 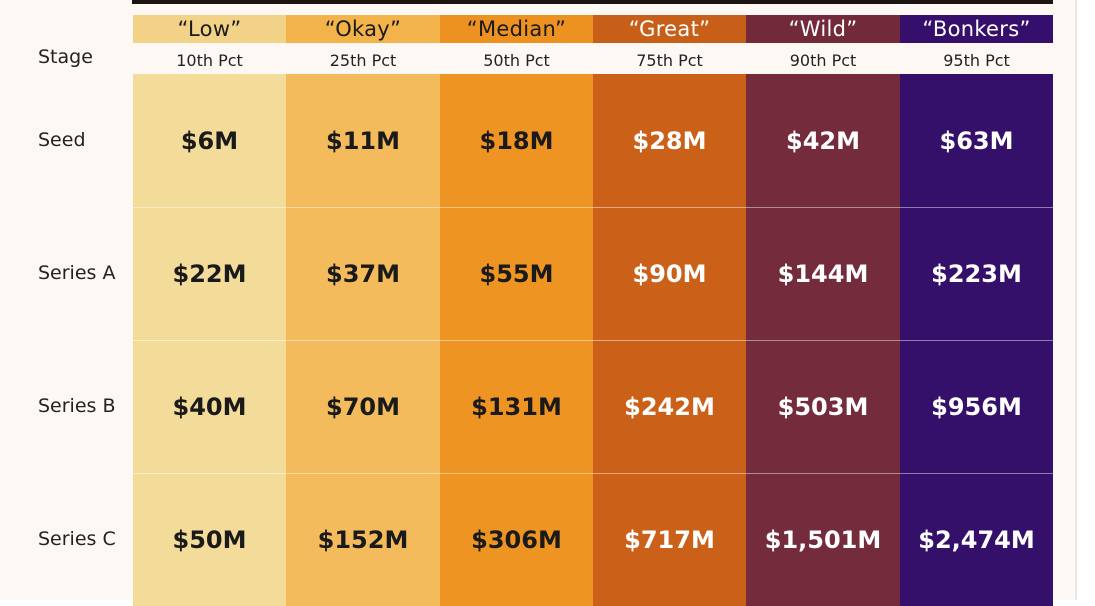 I want to click on value-cell: $2,474M, so click(x=976, y=539).